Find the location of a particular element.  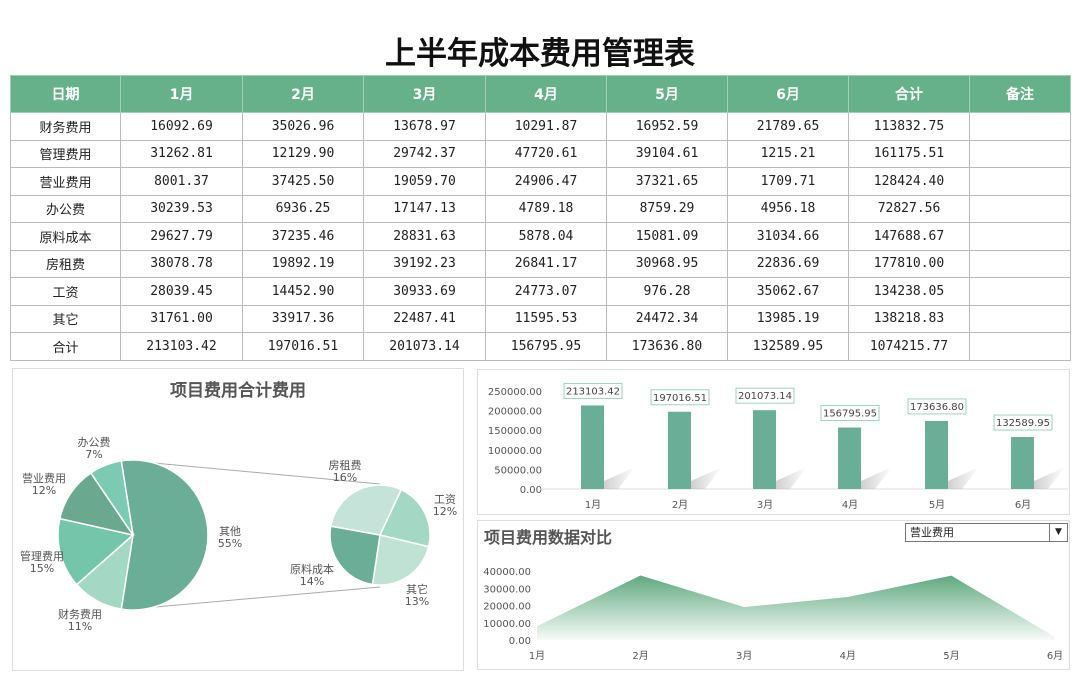

table-cell: 1074215.77 is located at coordinates (909, 346).